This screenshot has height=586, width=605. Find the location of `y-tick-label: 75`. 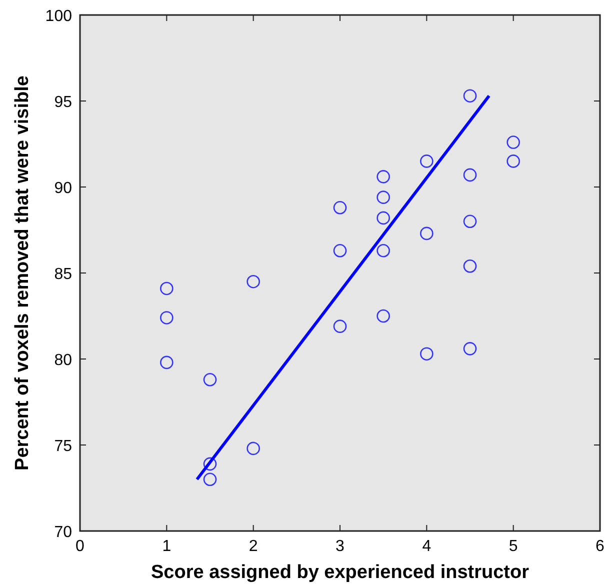

y-tick-label: 75 is located at coordinates (63, 446).